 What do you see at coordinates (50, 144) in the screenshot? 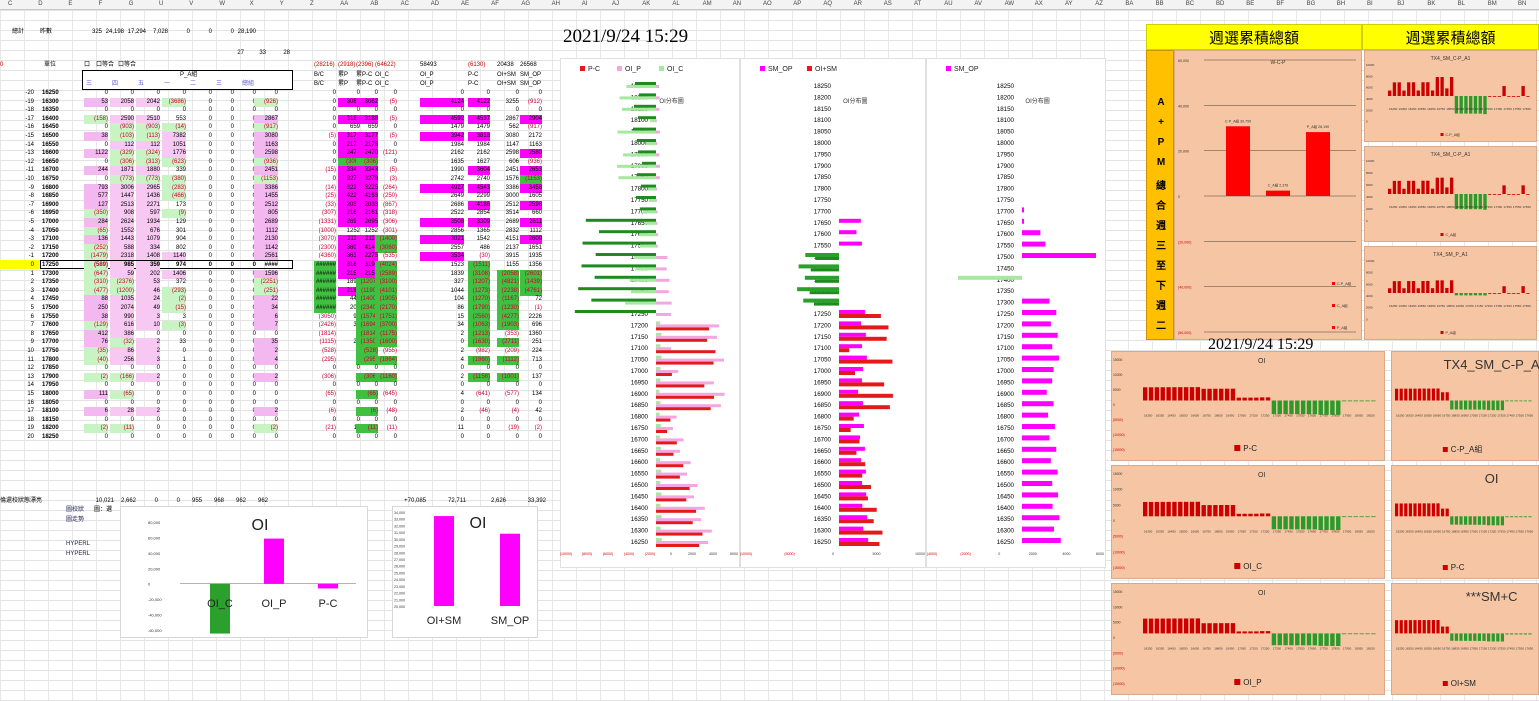
I see `strike-price: 16550` at bounding box center [50, 144].